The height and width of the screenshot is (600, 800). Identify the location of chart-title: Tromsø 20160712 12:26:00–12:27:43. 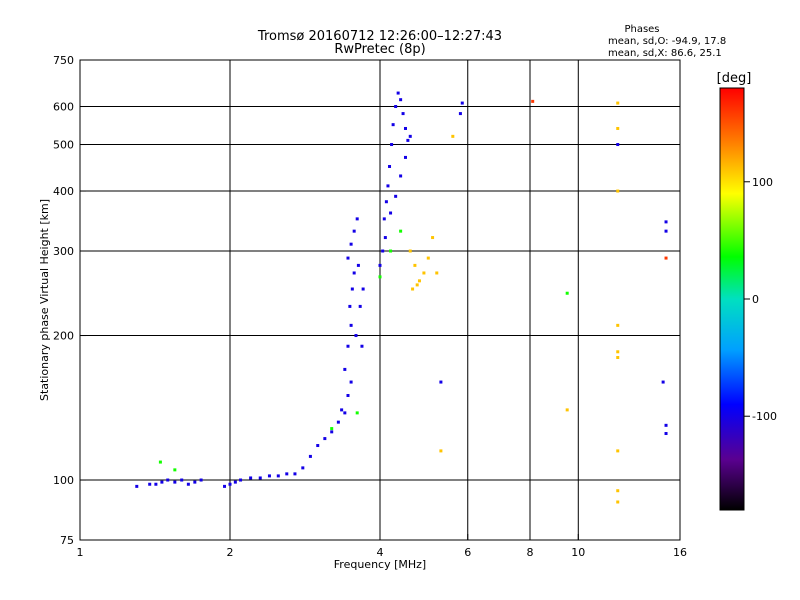
(379, 36).